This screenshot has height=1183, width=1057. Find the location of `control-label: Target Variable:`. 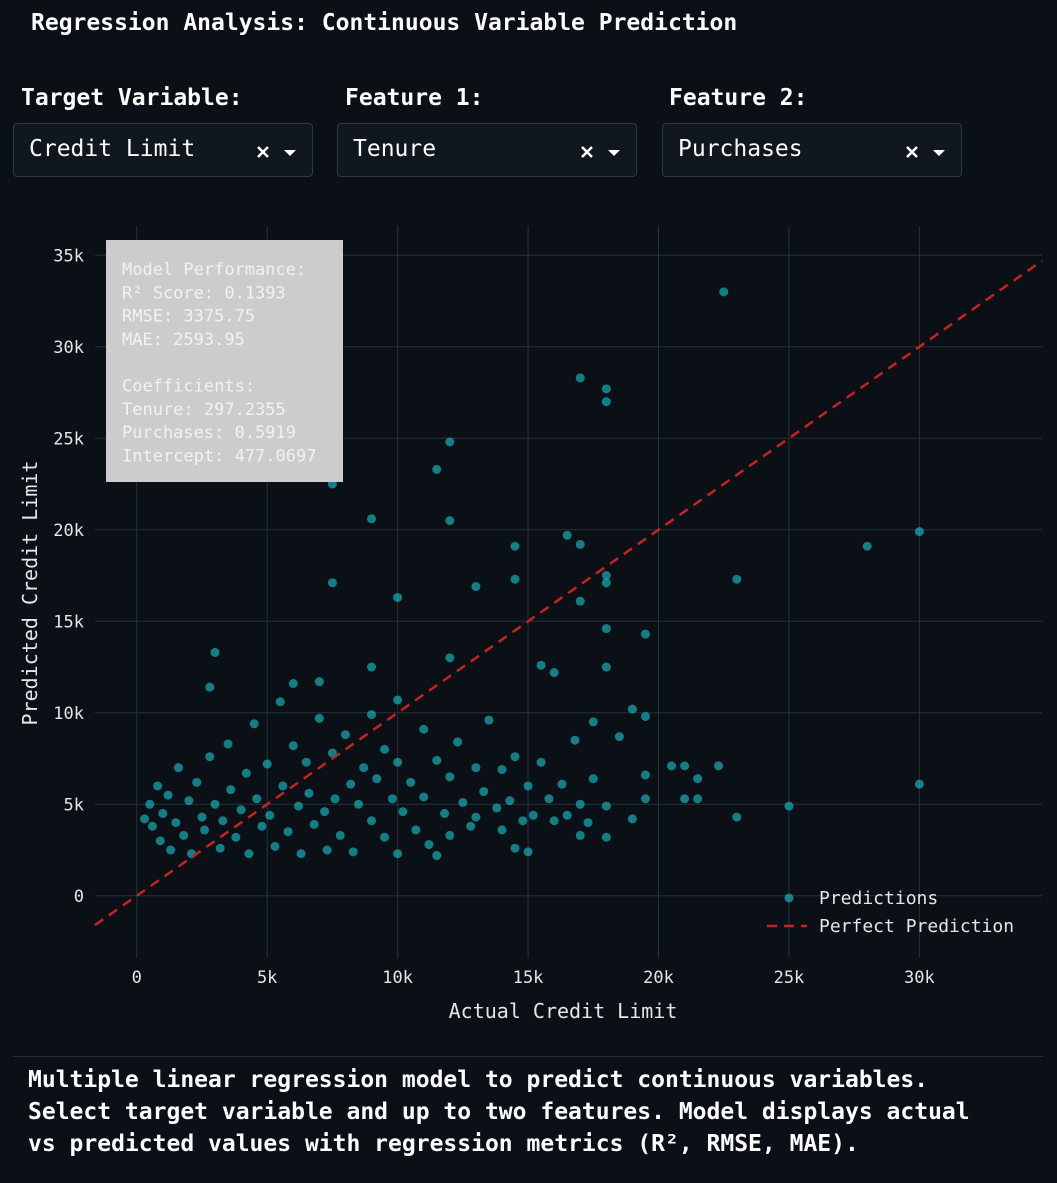

control-label: Target Variable: is located at coordinates (132, 98).